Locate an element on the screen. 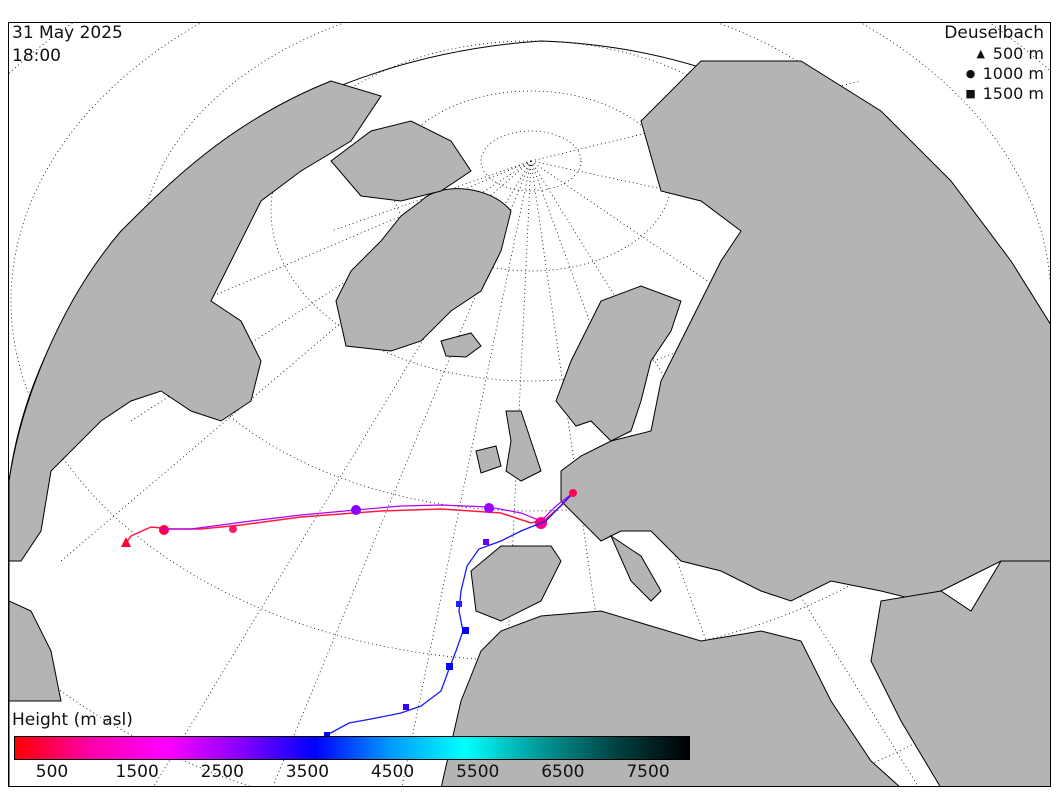  iberia is located at coordinates (516, 583).